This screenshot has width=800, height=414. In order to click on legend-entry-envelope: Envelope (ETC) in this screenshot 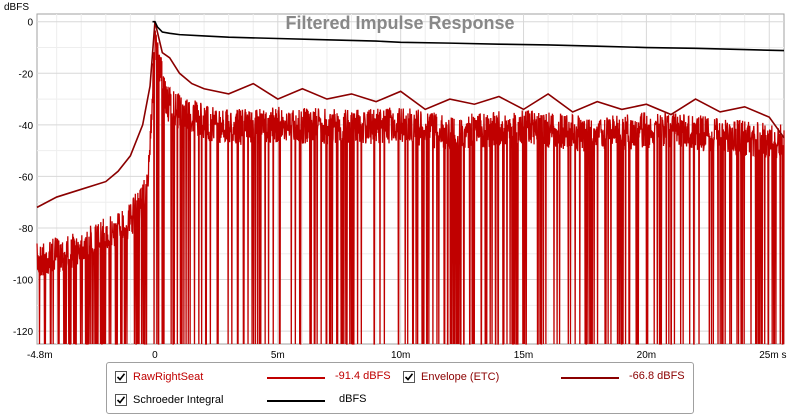, I will do `click(451, 377)`.